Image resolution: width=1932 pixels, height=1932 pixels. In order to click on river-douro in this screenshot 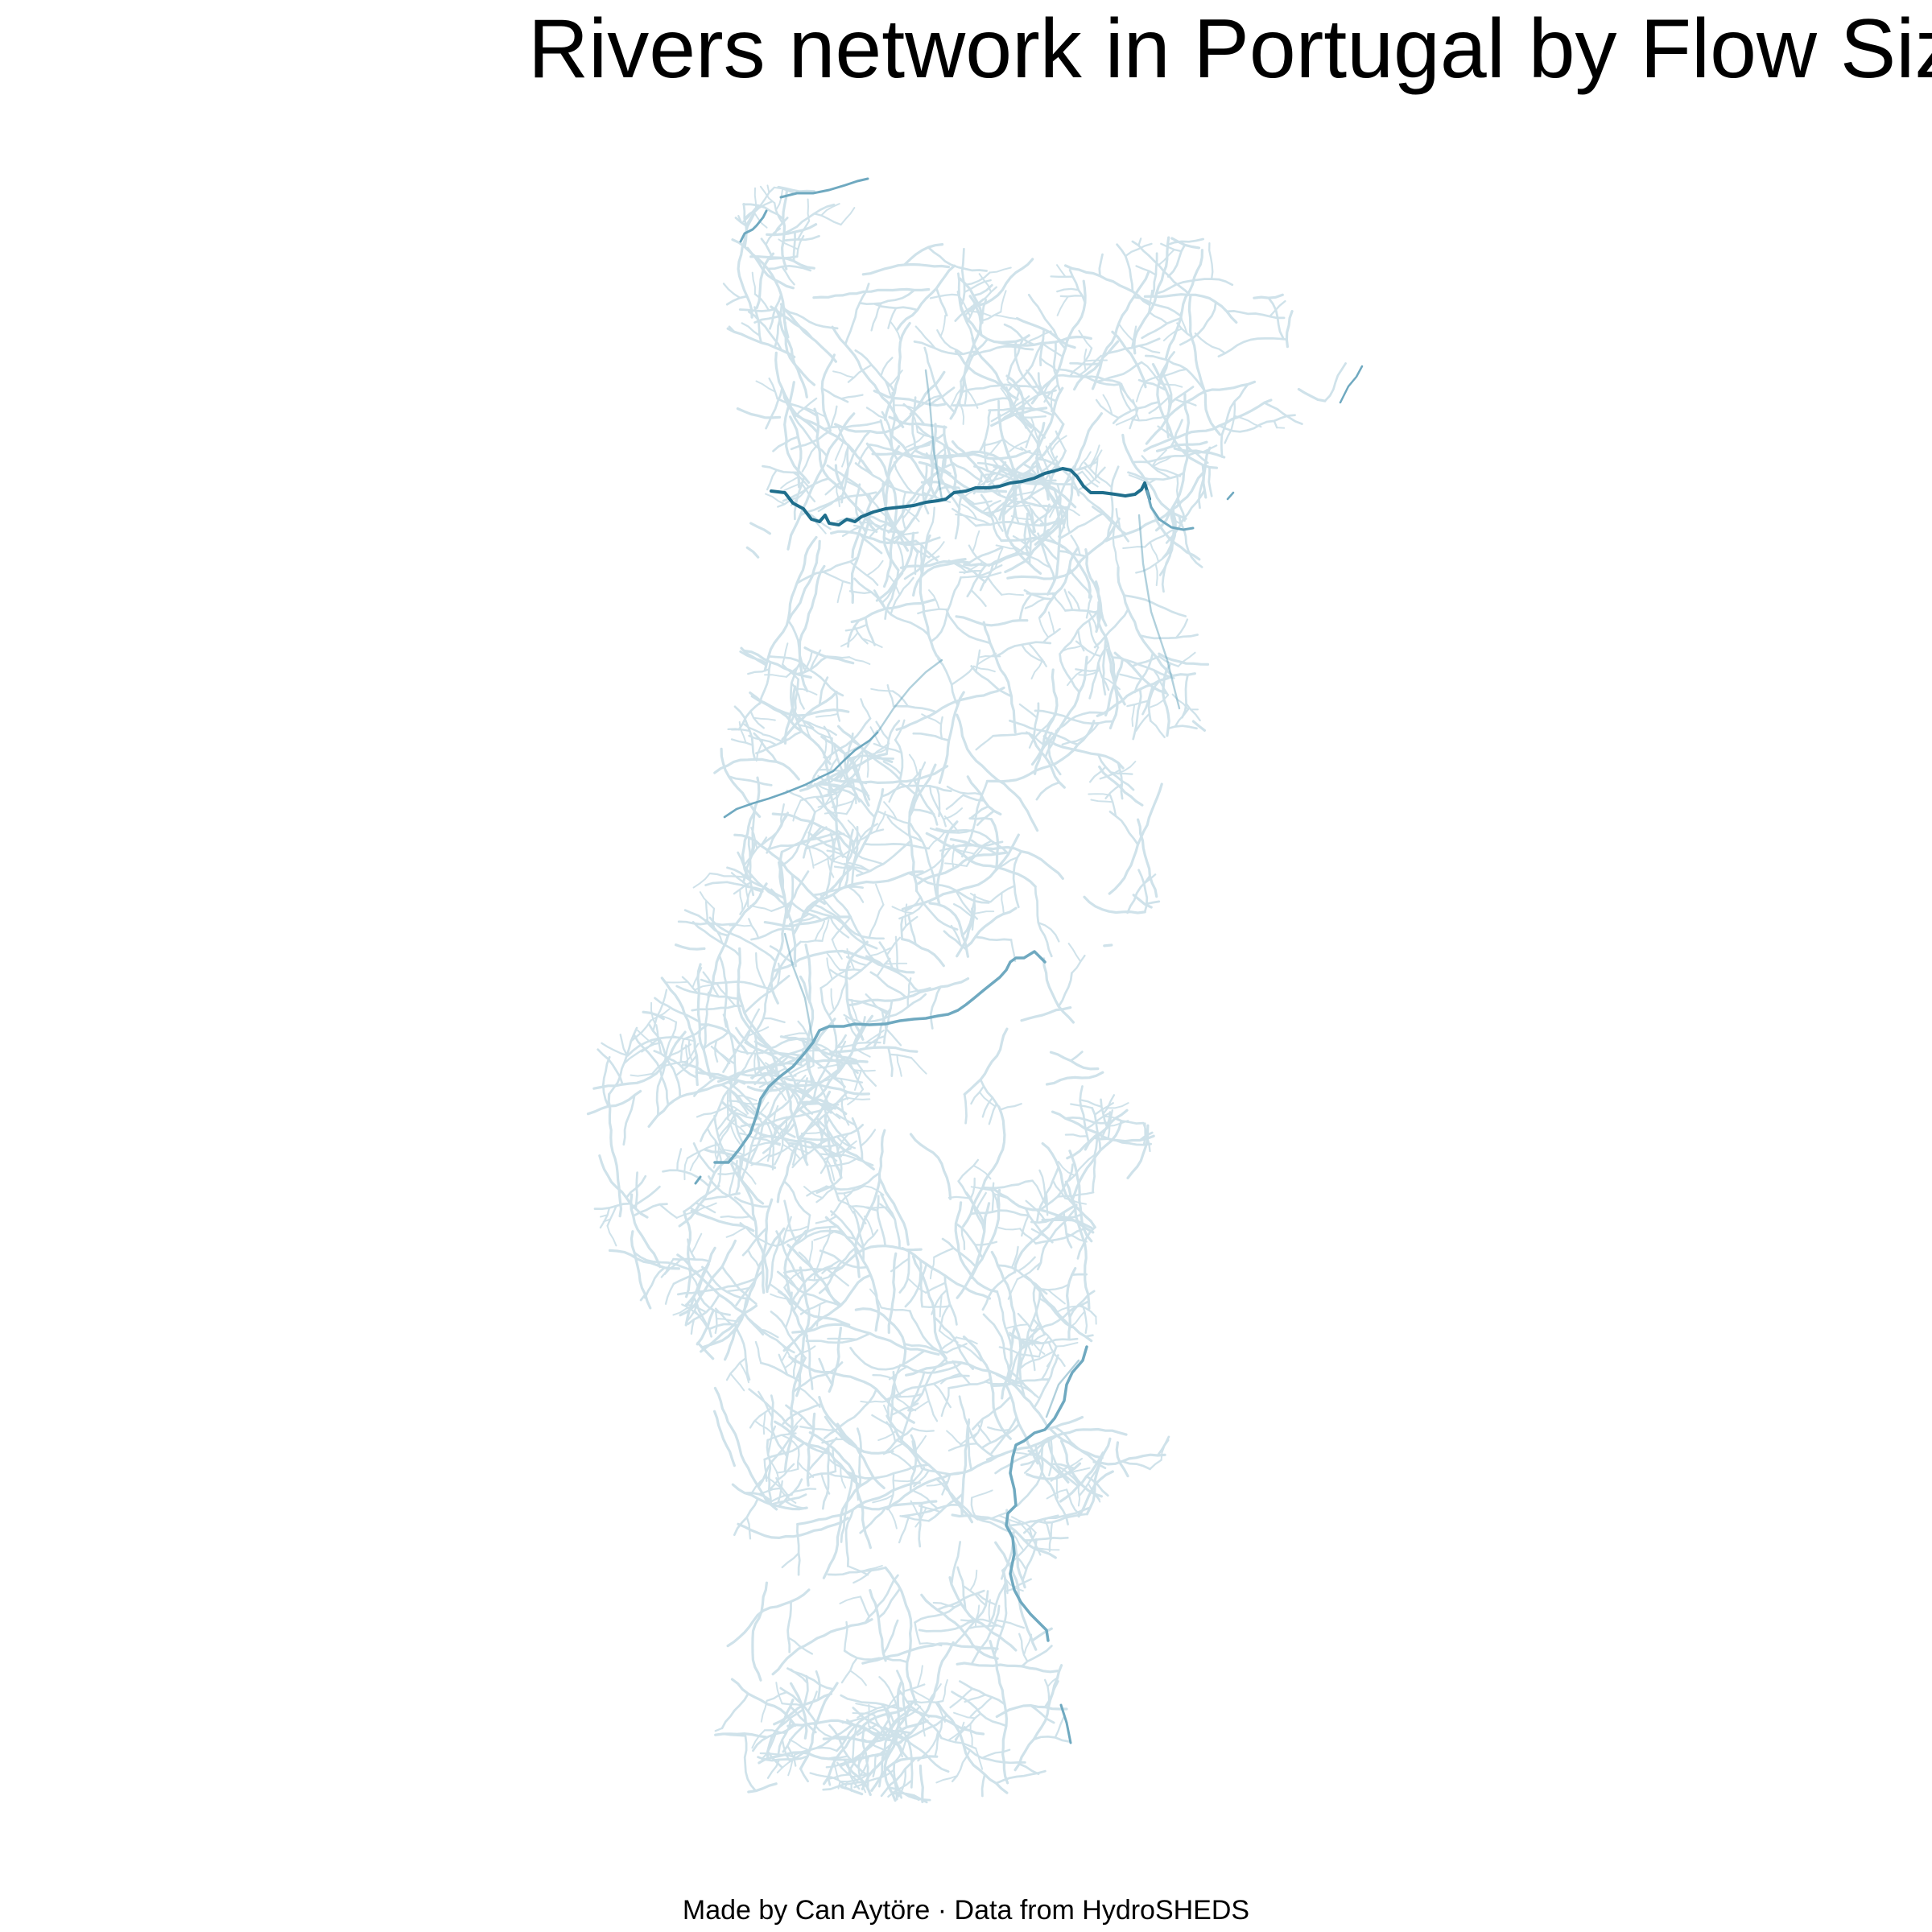, I will do `click(960, 496)`.